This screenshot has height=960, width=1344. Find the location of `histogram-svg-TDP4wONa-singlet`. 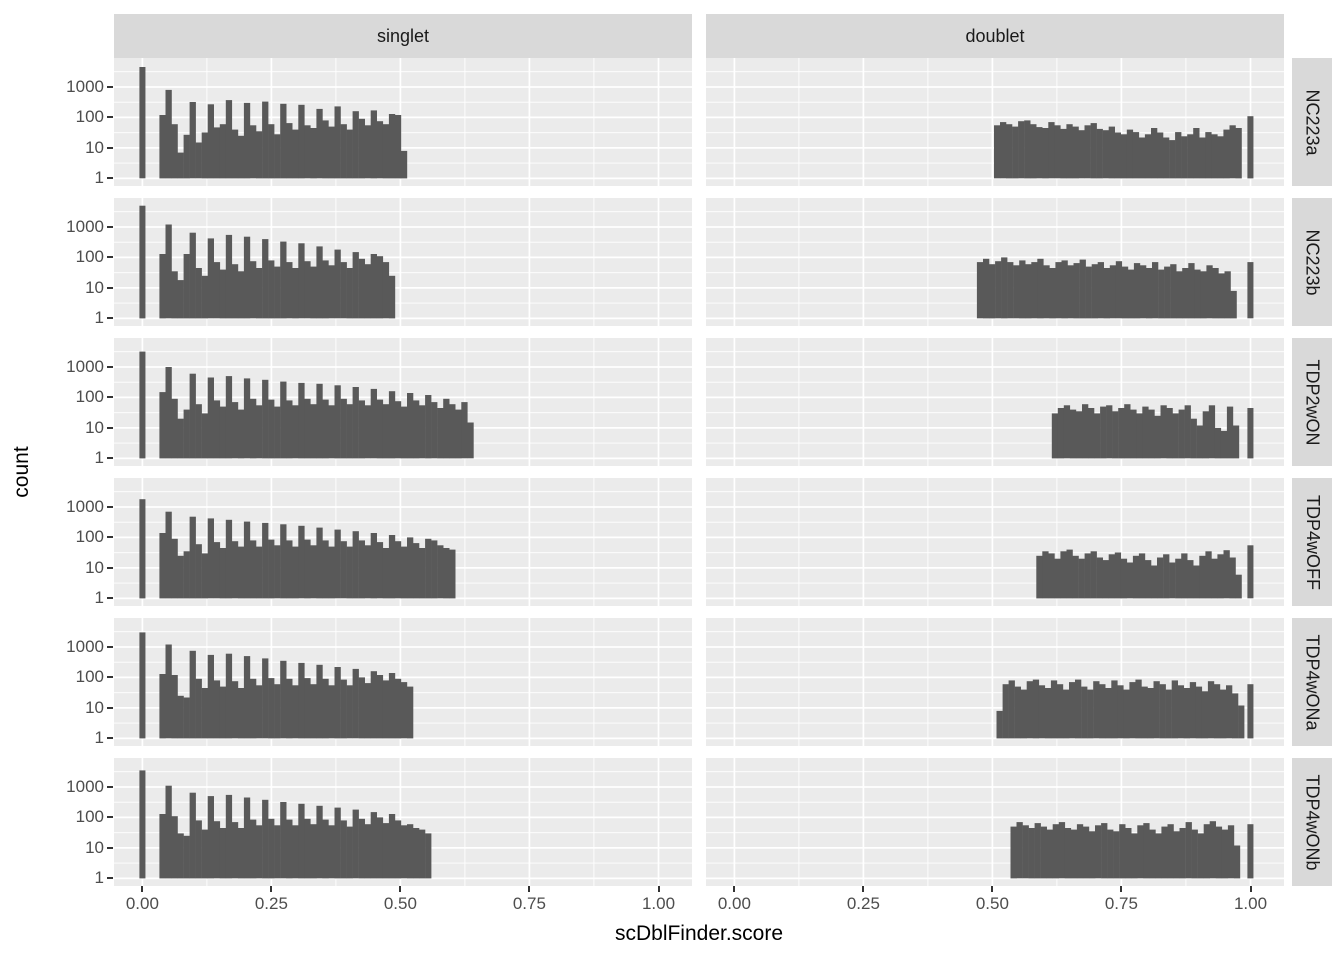

histogram-svg-TDP4wONa-singlet is located at coordinates (403, 682).